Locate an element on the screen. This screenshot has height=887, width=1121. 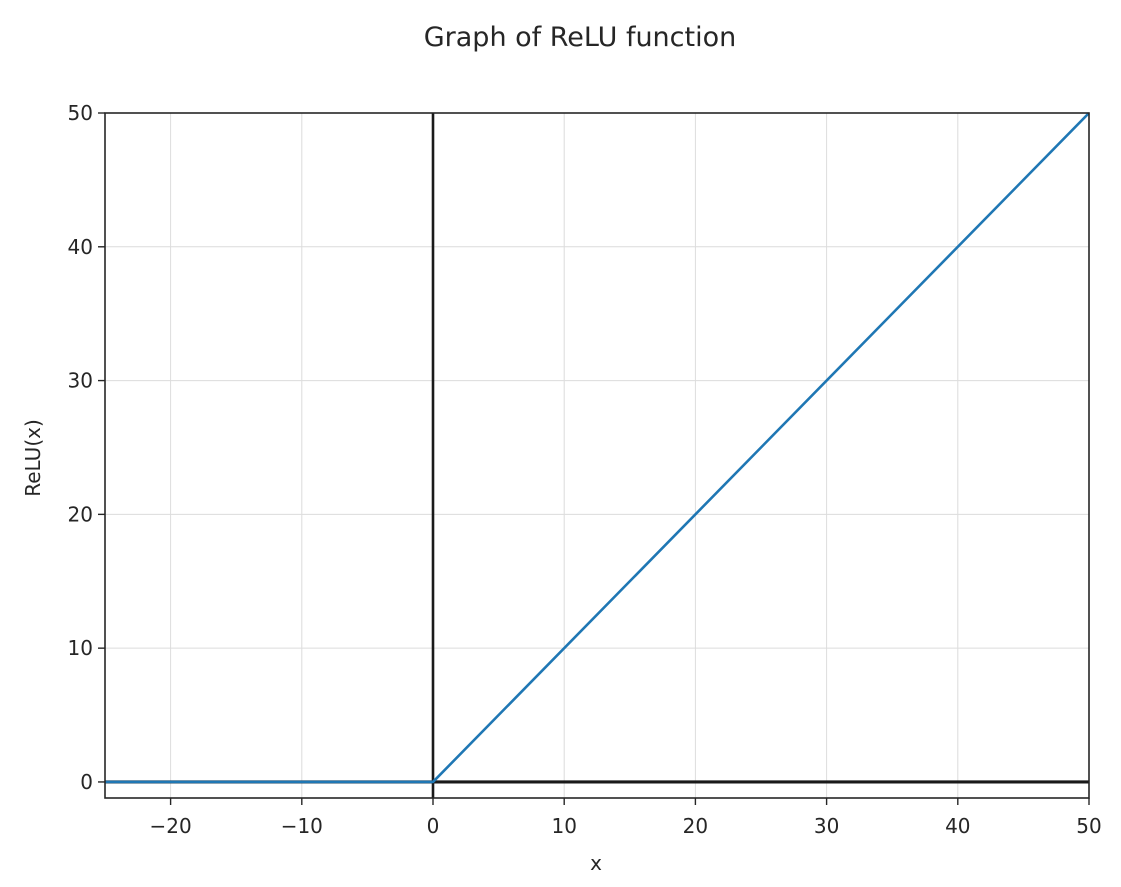
x-tick-label: 20 is located at coordinates (695, 826).